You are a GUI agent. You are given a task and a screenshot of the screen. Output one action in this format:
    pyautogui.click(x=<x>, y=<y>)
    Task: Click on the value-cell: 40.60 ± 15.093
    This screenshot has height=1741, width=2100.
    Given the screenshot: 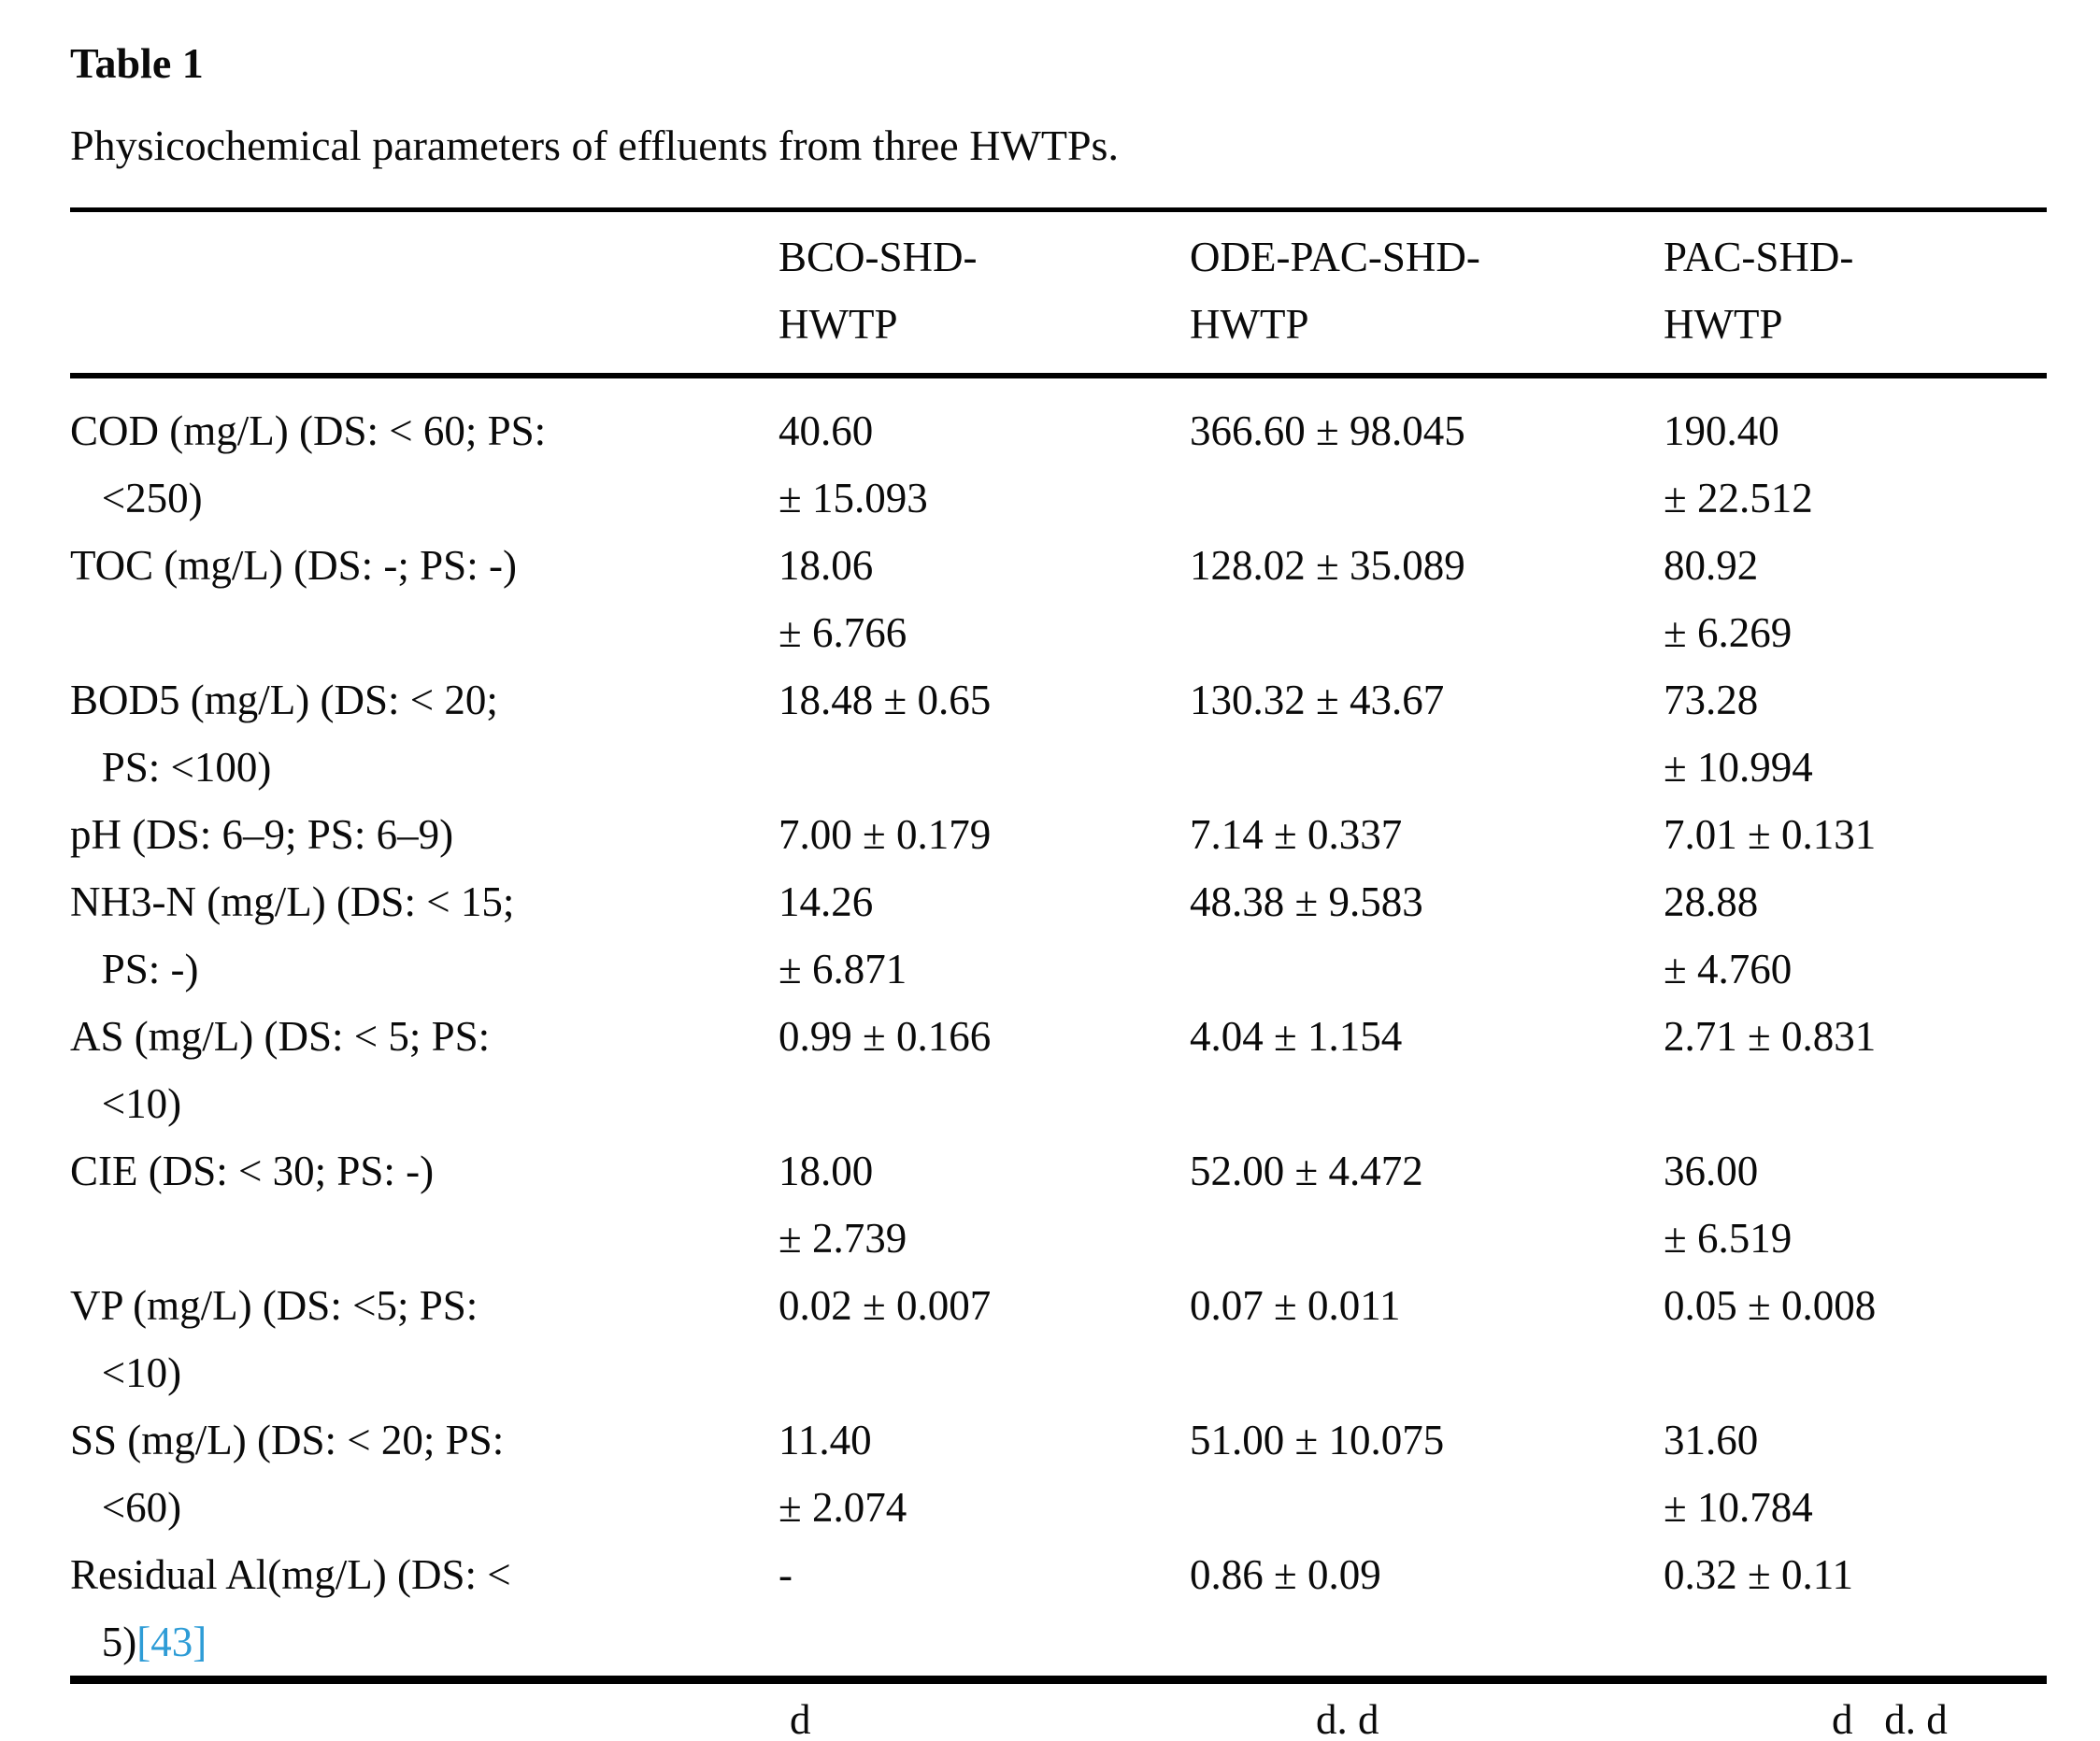 What is the action you would take?
    pyautogui.click(x=853, y=464)
    